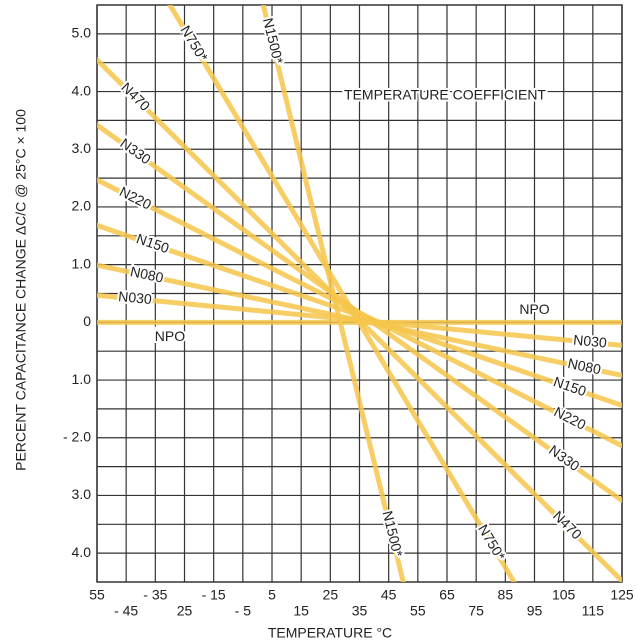 This screenshot has width=636, height=644. Describe the element at coordinates (535, 611) in the screenshot. I see `x-tick-label: 95` at that location.